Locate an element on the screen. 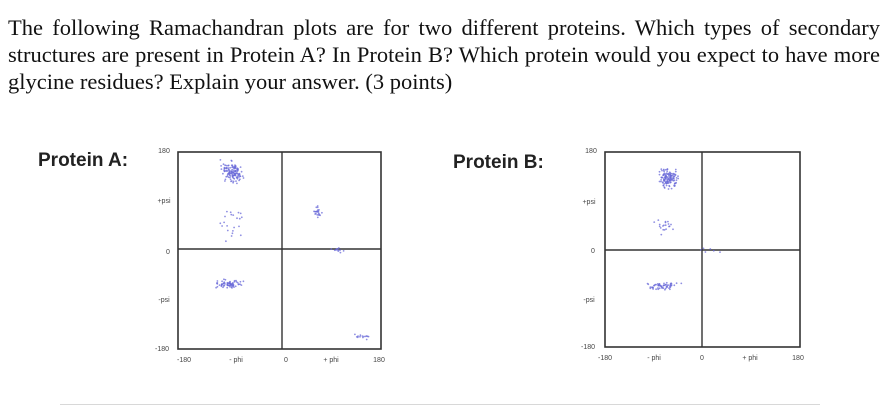 Image resolution: width=896 pixels, height=413 pixels. y-tick-180: 180 is located at coordinates (591, 151).